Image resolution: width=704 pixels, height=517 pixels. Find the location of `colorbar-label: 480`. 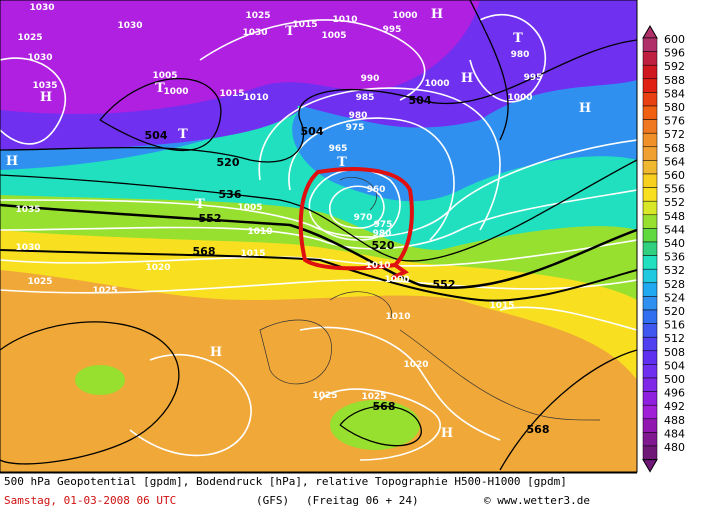

colorbar-label: 480 is located at coordinates (674, 447).